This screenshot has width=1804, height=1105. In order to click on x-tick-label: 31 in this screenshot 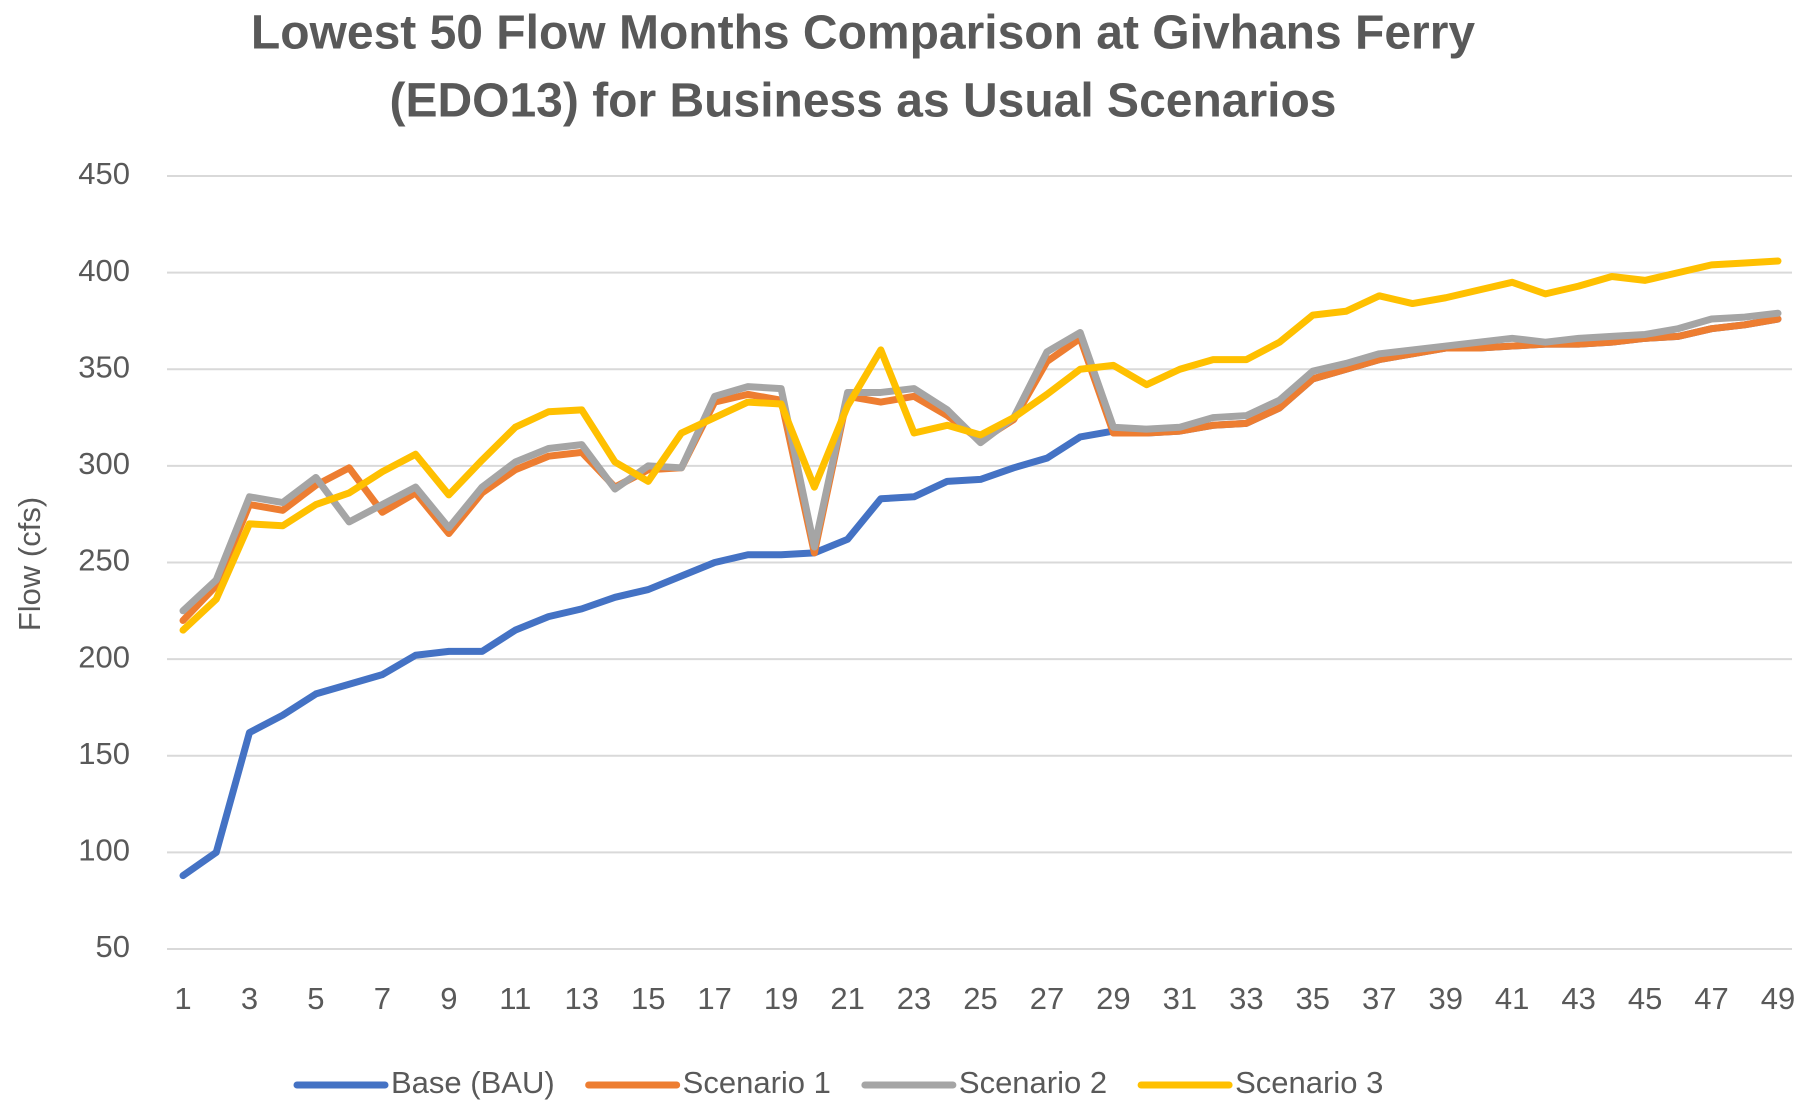, I will do `click(1180, 998)`.